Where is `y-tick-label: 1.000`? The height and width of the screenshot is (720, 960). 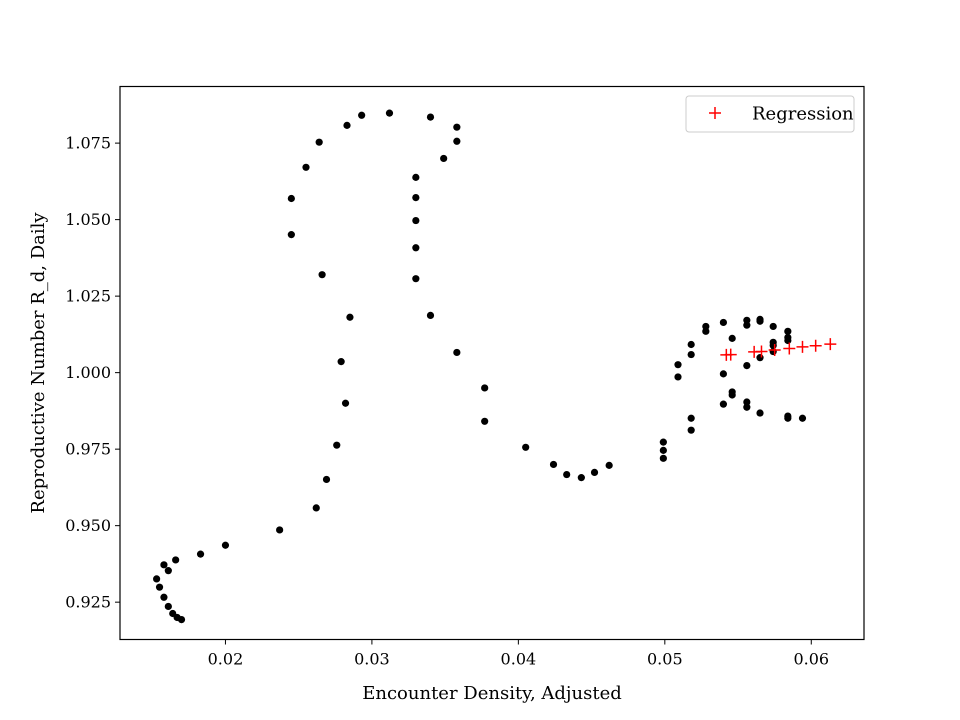 y-tick-label: 1.000 is located at coordinates (88, 372).